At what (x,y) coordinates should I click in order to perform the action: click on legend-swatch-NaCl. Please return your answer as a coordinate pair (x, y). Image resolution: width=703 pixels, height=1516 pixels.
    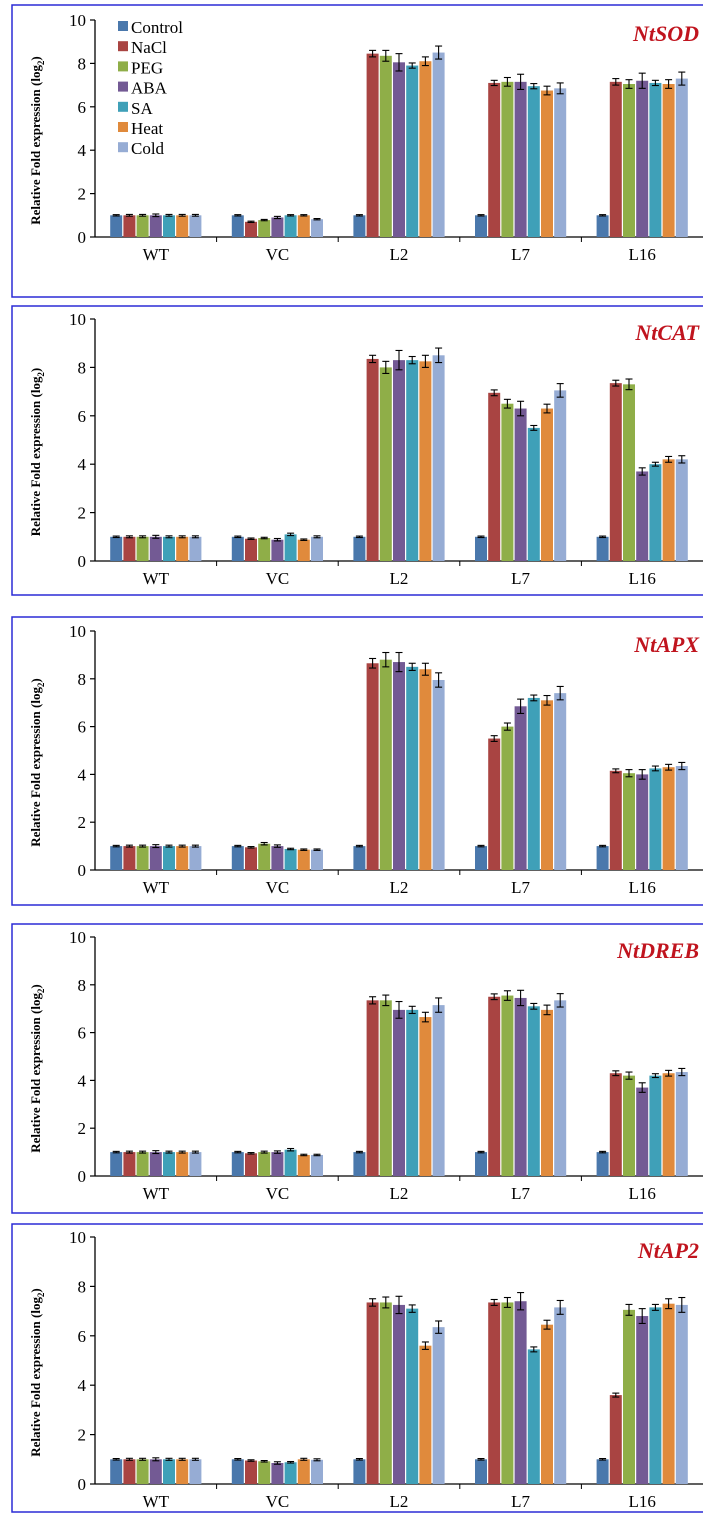
    Looking at the image, I should click on (123, 46).